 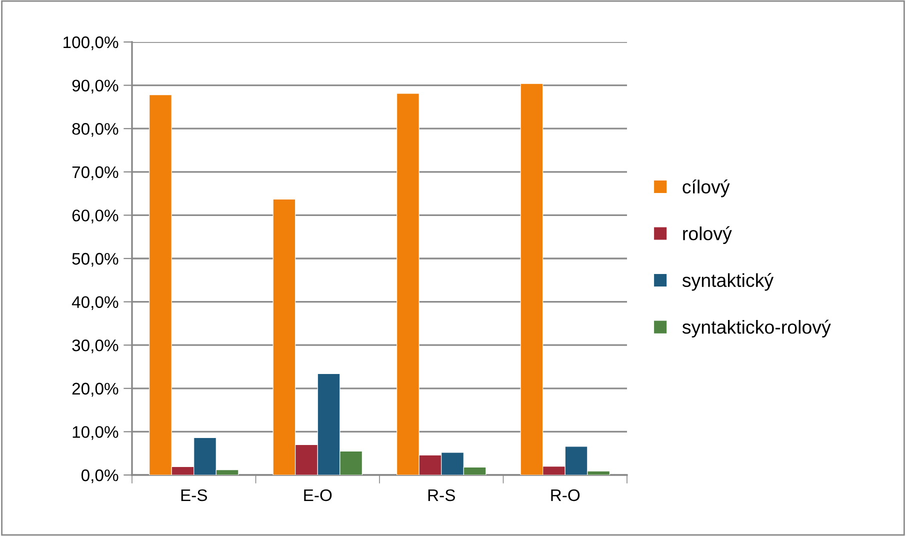 I want to click on x-tick-label: R-O, so click(x=565, y=495).